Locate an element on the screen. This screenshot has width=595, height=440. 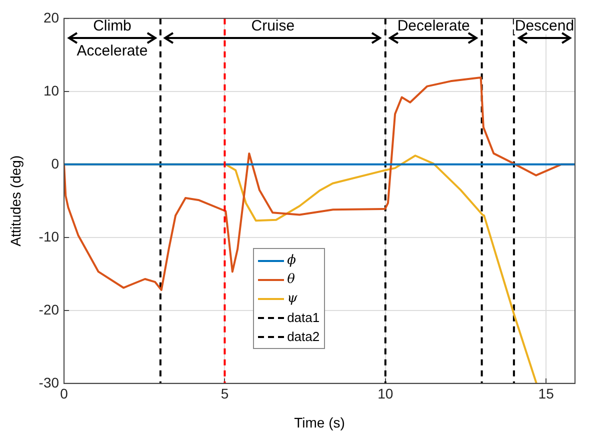
y-tick-label: -30 is located at coordinates (49, 382).